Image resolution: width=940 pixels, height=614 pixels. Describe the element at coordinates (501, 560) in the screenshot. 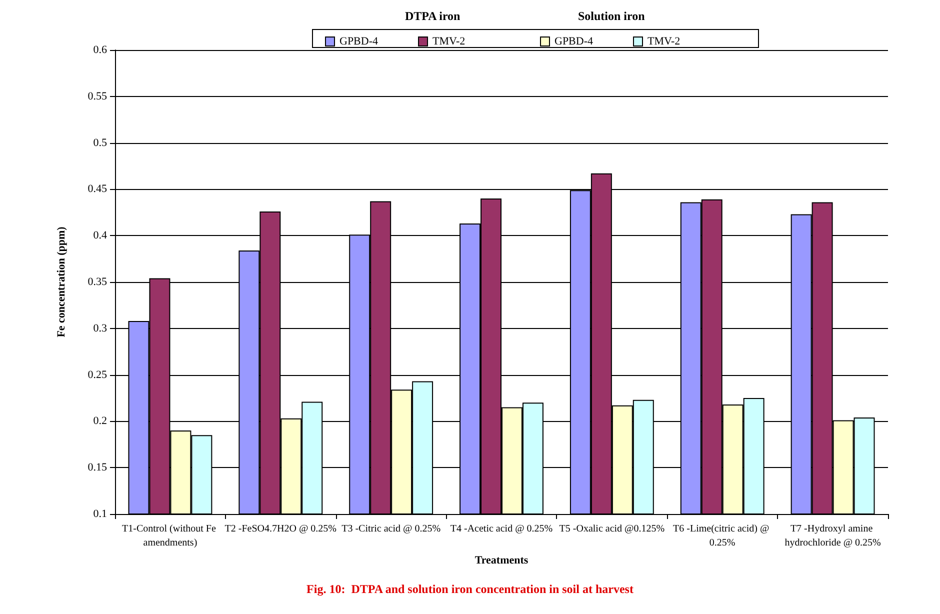

I see `x-axis-title: Treatments` at that location.